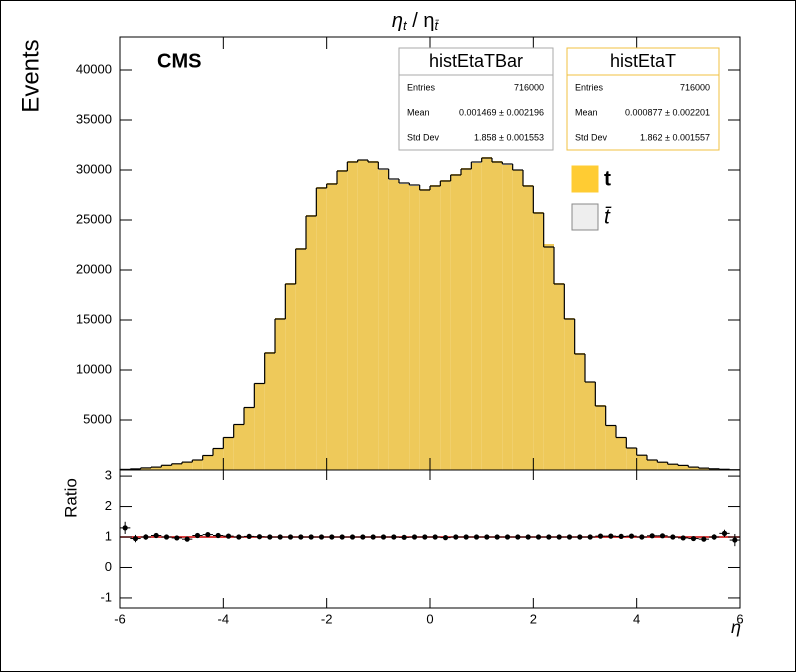 This screenshot has height=672, width=796. I want to click on stats-value: 1.862 ± 0.001557, so click(675, 137).